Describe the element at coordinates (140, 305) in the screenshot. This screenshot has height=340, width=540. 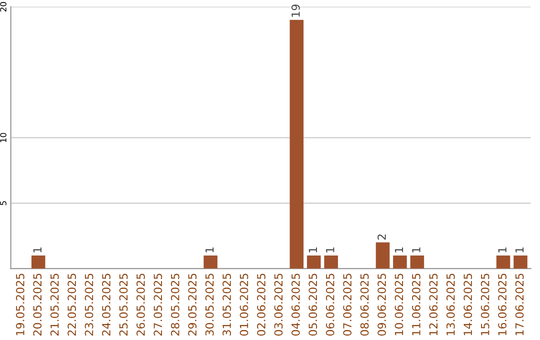
I see `x-tick-label: 26.05.2025` at that location.